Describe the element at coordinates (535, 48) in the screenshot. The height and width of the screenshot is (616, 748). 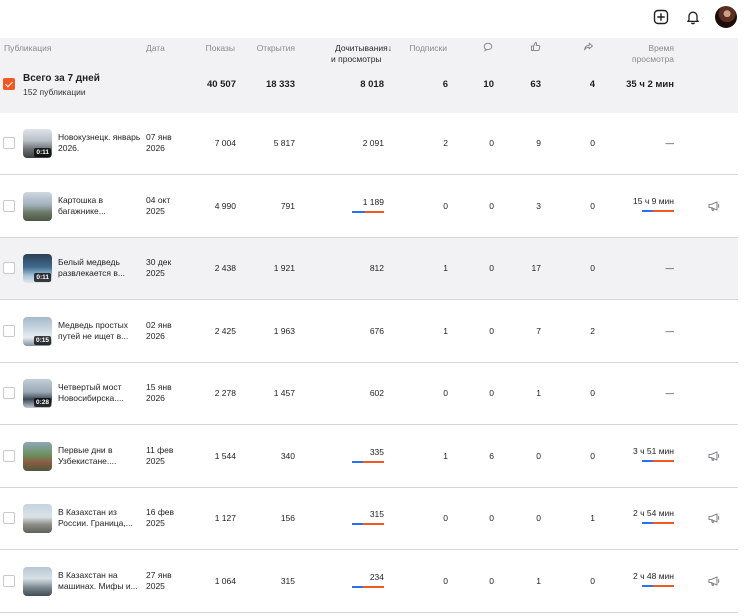
I see `thumbs-up-icon` at that location.